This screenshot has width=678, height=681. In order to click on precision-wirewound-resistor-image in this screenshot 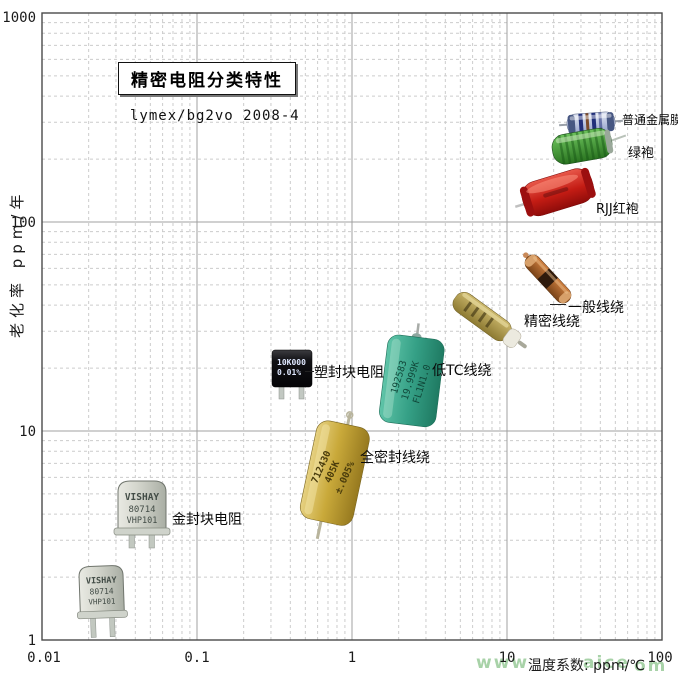, I will do `click(489, 320)`.